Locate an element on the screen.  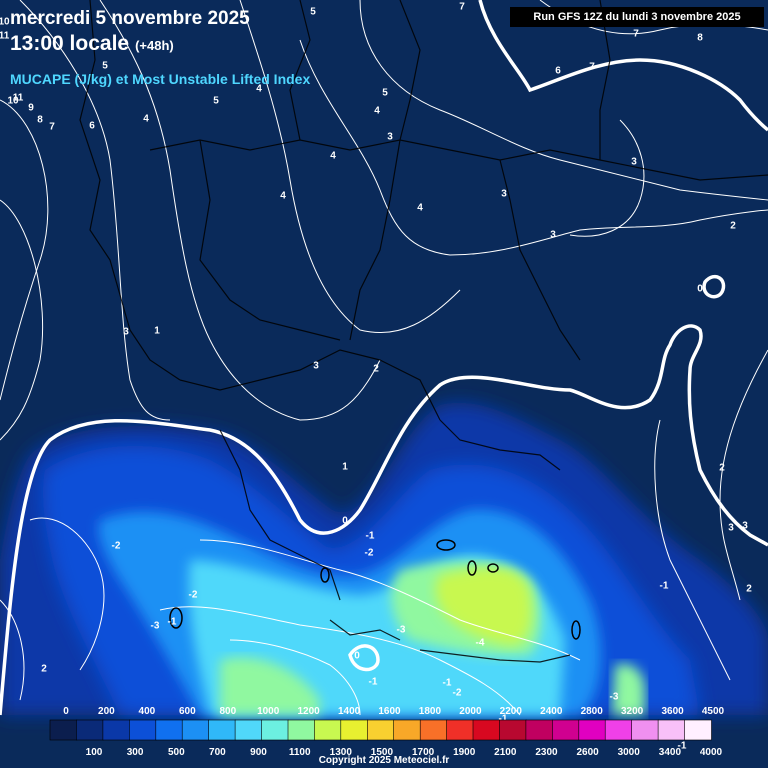
zero-loop-east is located at coordinates (714, 286).